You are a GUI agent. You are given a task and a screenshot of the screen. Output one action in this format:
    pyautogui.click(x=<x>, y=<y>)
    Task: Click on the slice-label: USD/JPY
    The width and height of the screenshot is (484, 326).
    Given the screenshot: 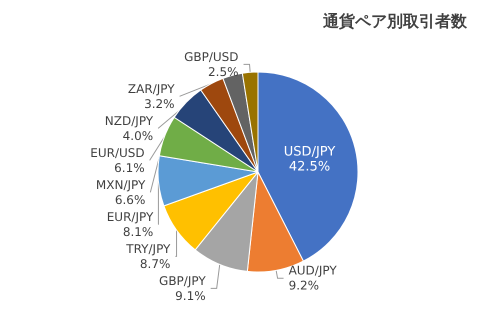 What is the action you would take?
    pyautogui.click(x=310, y=152)
    